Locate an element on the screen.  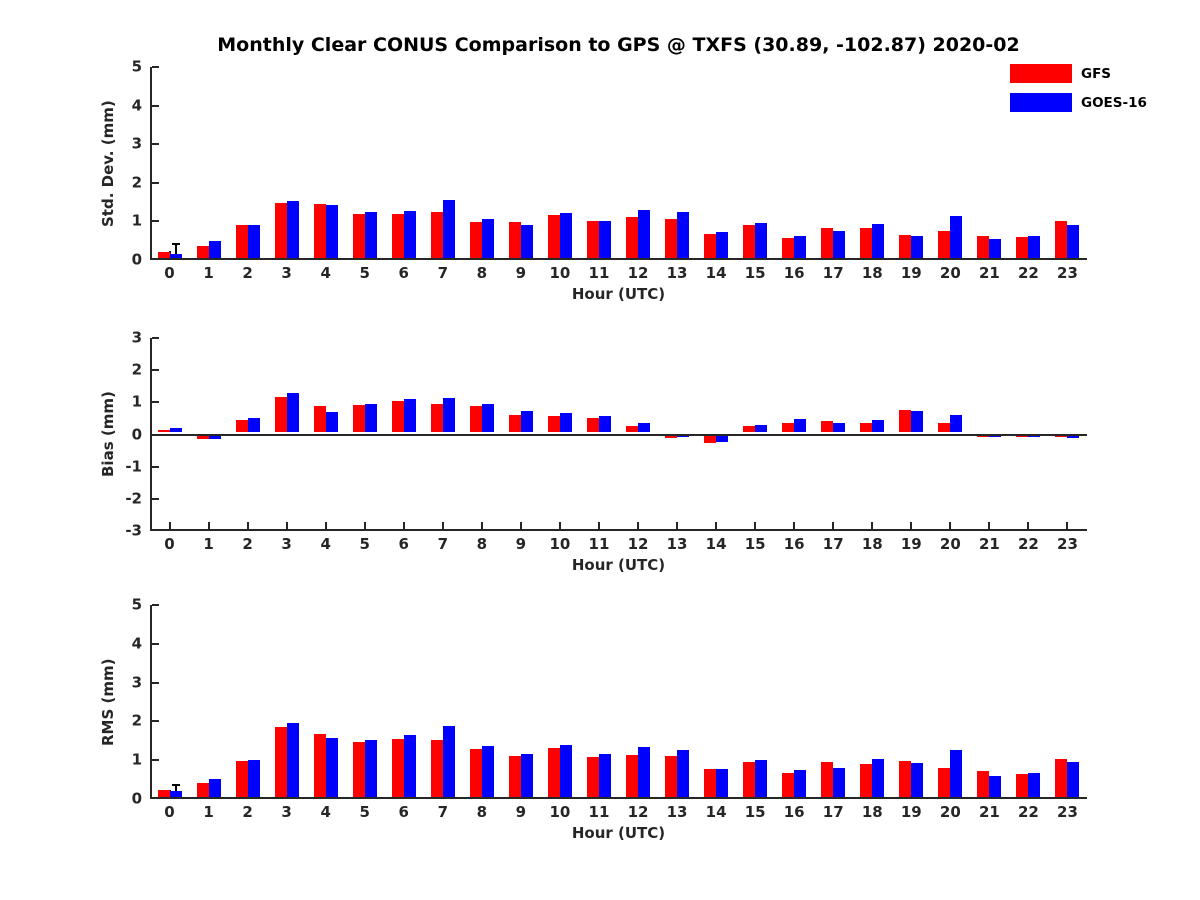
y-tick-label: 4 is located at coordinates (136, 643).